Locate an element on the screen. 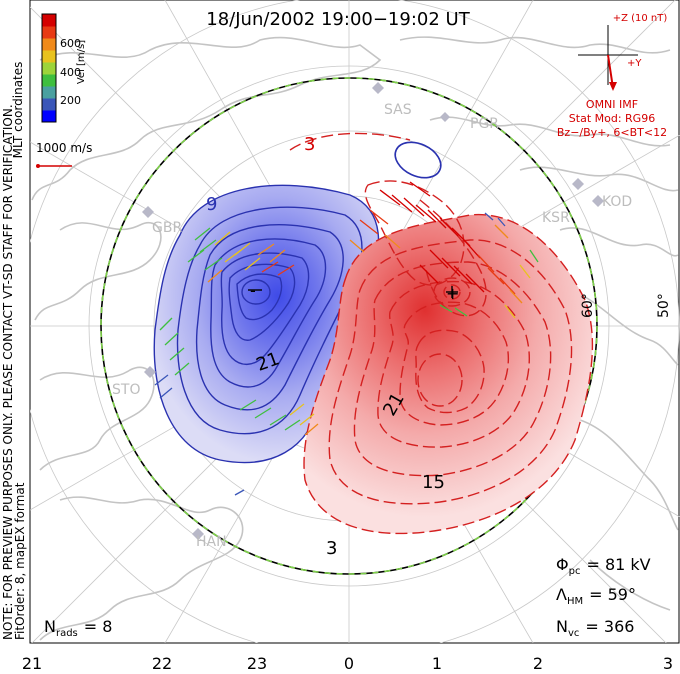 Image resolution: width=680 pixels, height=674 pixels. latitude-label-50: 50° is located at coordinates (664, 305).